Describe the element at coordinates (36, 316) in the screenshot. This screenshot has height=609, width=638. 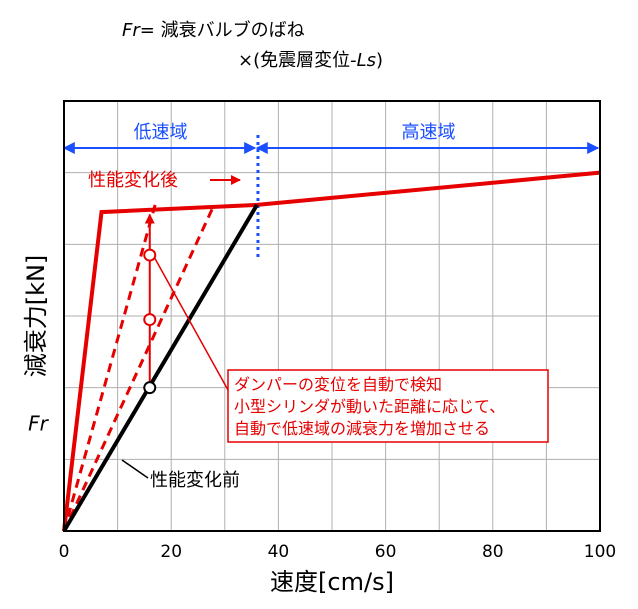
I see `y-axis-label: 減衰力[kN]` at that location.